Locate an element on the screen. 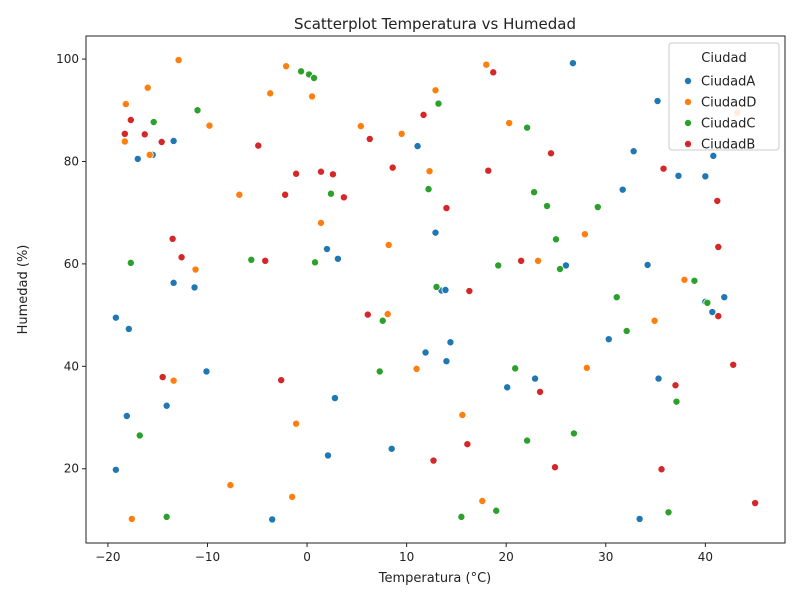  x-tick-label: 40 is located at coordinates (705, 557).